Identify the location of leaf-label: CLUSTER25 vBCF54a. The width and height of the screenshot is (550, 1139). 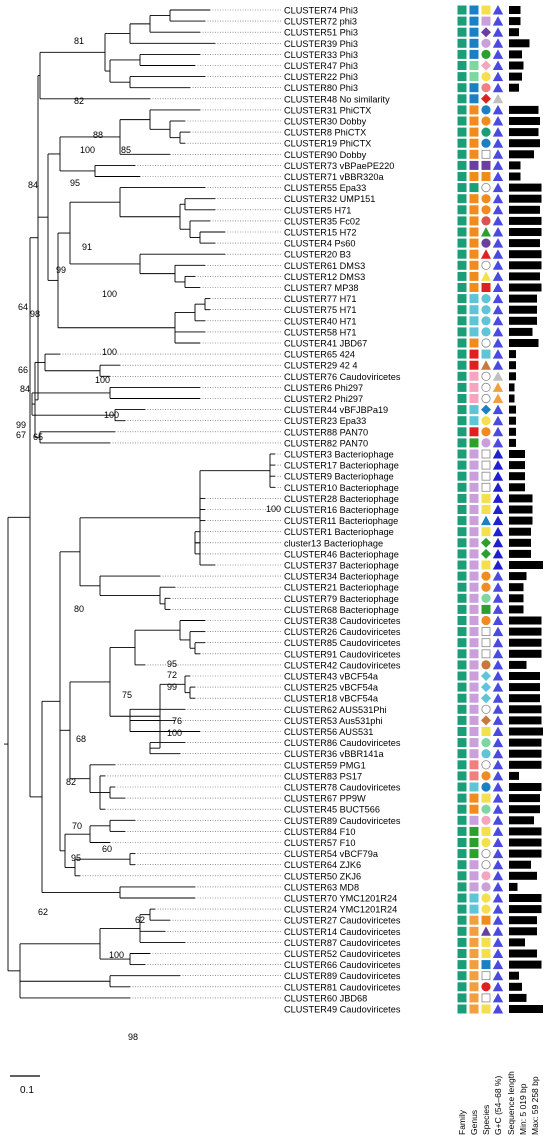
(331, 688).